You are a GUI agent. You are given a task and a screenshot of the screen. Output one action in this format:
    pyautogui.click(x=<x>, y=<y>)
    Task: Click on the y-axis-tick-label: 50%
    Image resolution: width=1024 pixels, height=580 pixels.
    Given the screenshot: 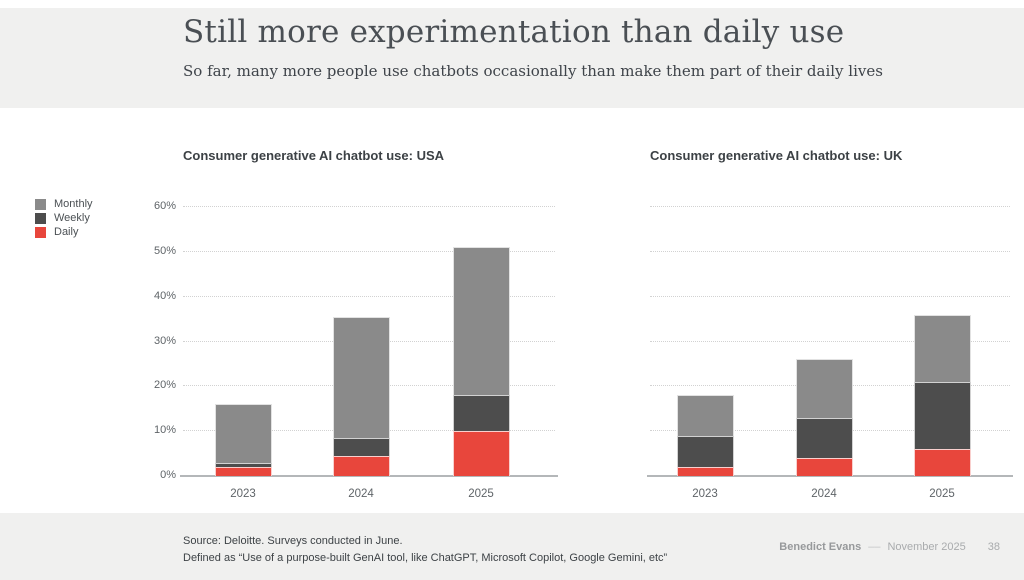 What is the action you would take?
    pyautogui.click(x=164, y=250)
    